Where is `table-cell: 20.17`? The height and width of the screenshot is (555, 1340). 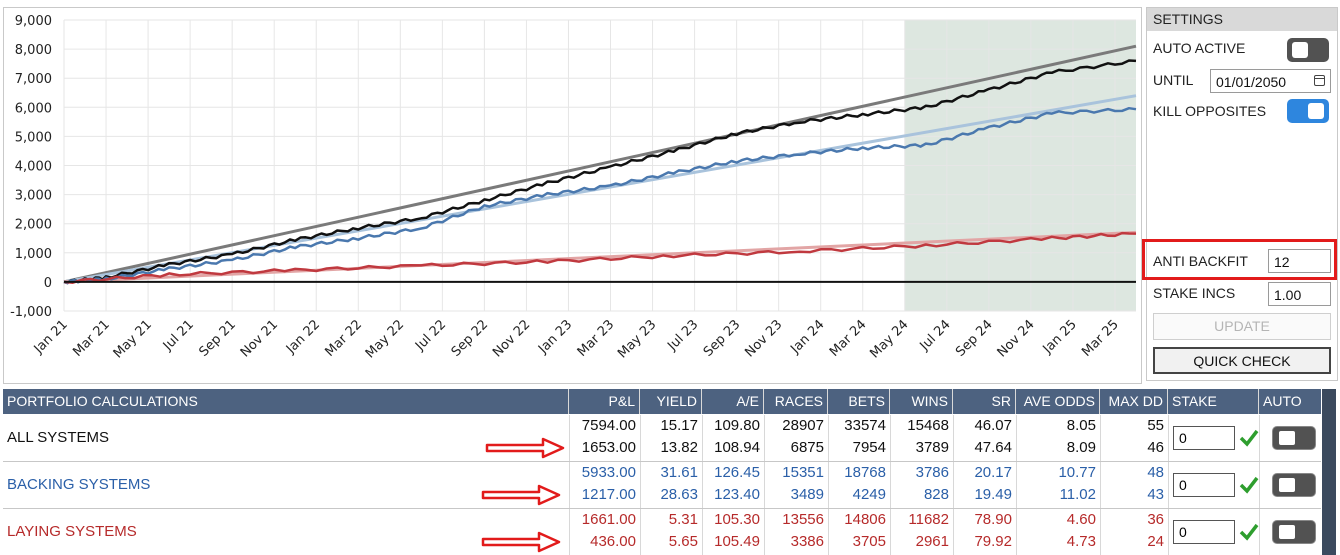
table-cell: 20.17 is located at coordinates (993, 472).